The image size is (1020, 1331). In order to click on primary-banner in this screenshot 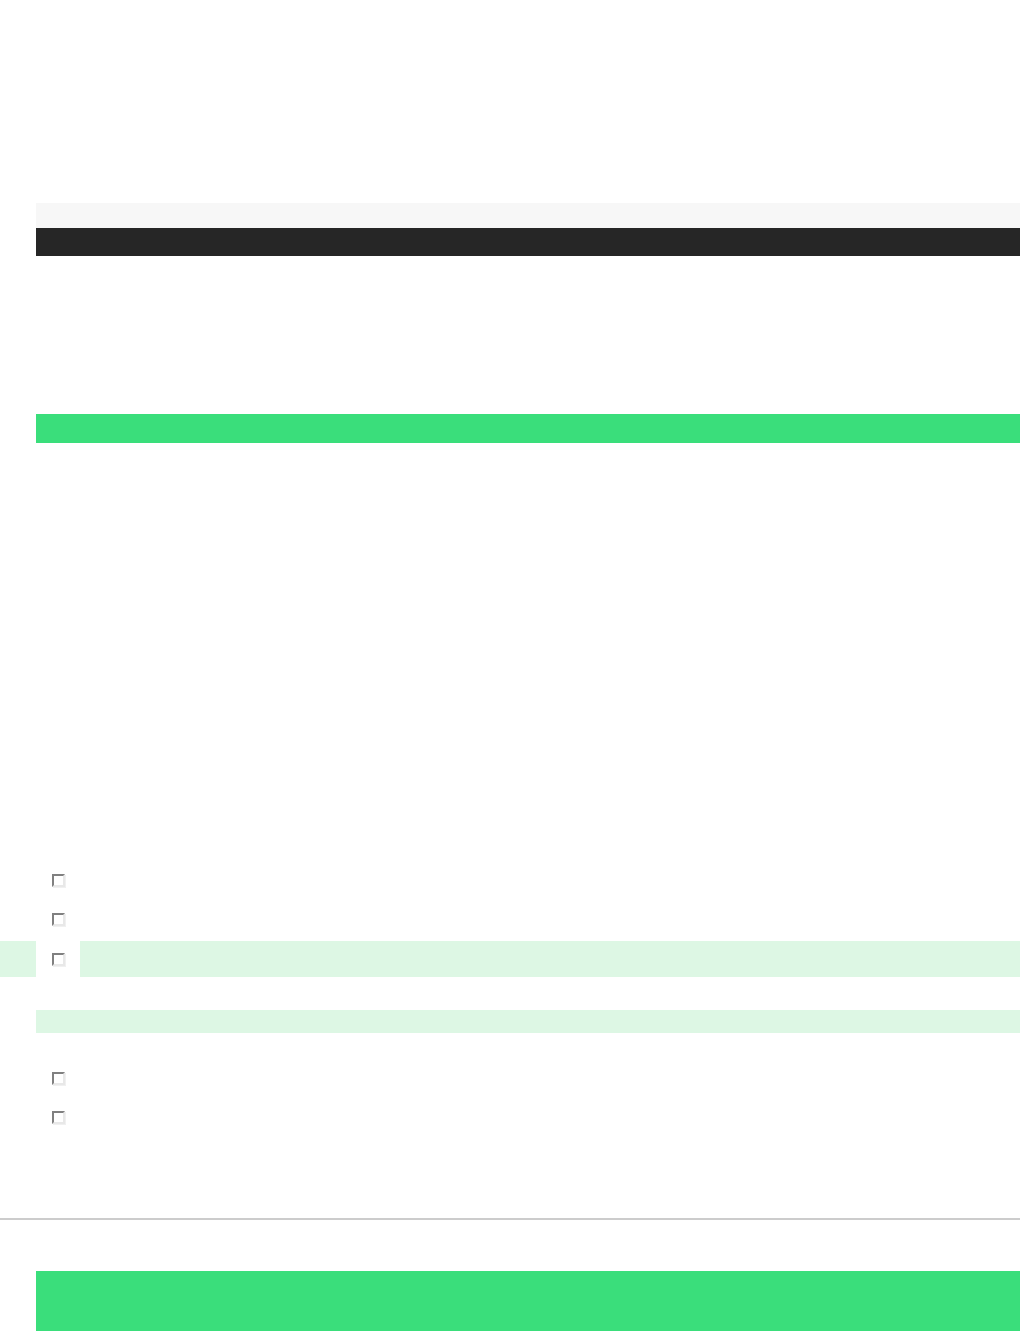, I will do `click(528, 428)`.